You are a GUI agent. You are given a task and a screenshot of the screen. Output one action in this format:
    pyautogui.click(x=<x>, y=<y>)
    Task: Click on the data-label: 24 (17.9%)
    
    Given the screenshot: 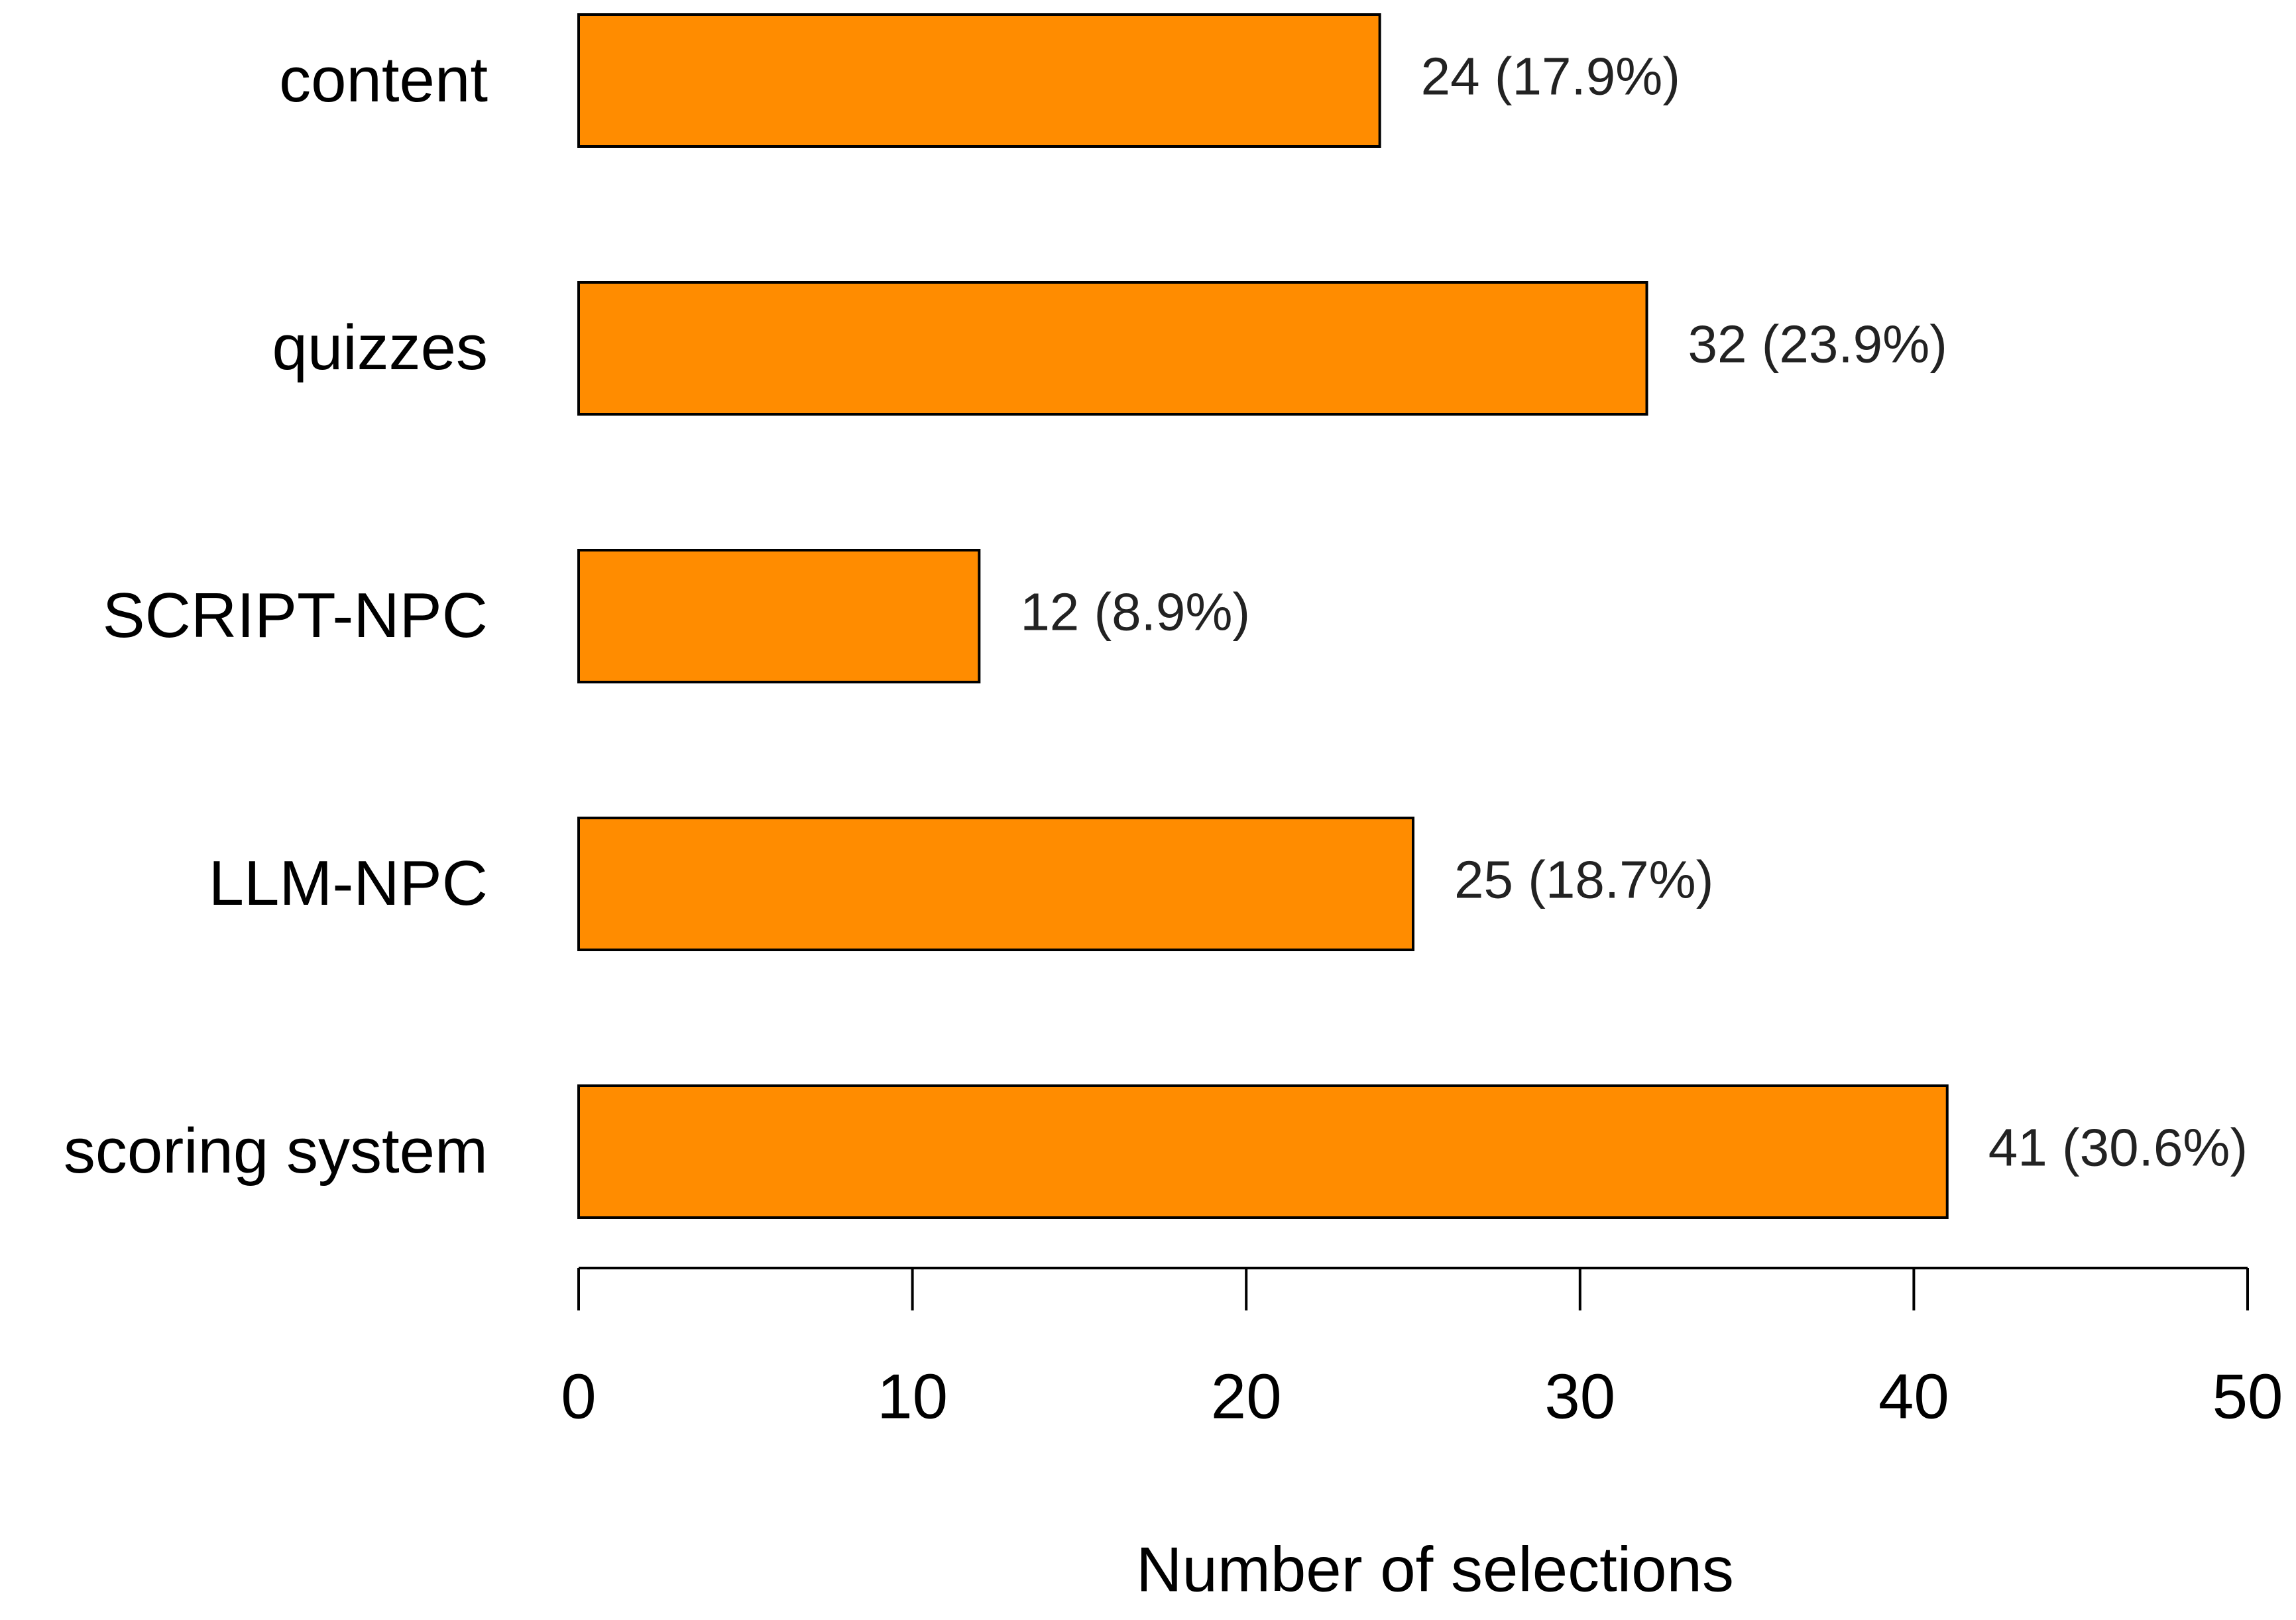 What is the action you would take?
    pyautogui.click(x=1550, y=76)
    